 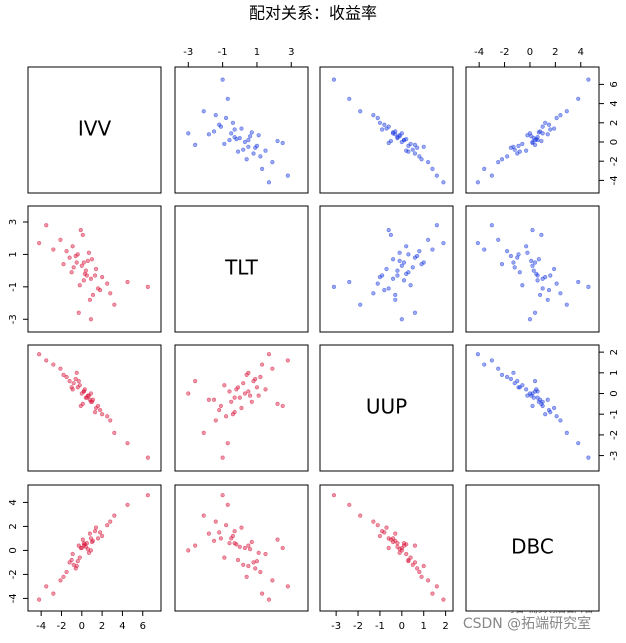 I want to click on x-tick-label: 0, so click(x=402, y=626).